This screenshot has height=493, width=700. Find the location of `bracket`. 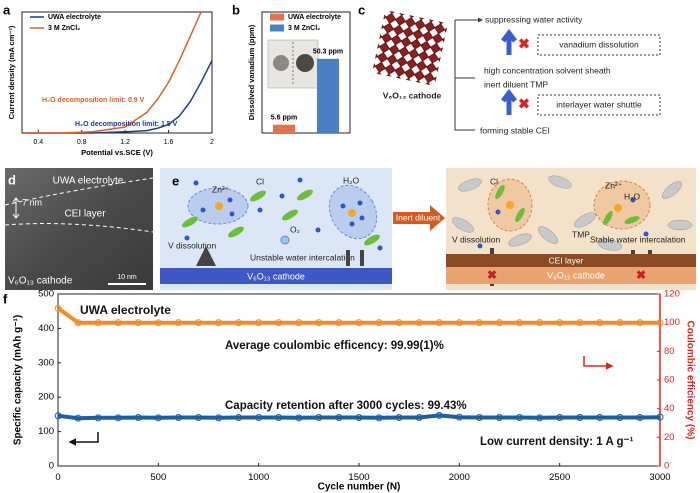

bracket is located at coordinates (464, 75).